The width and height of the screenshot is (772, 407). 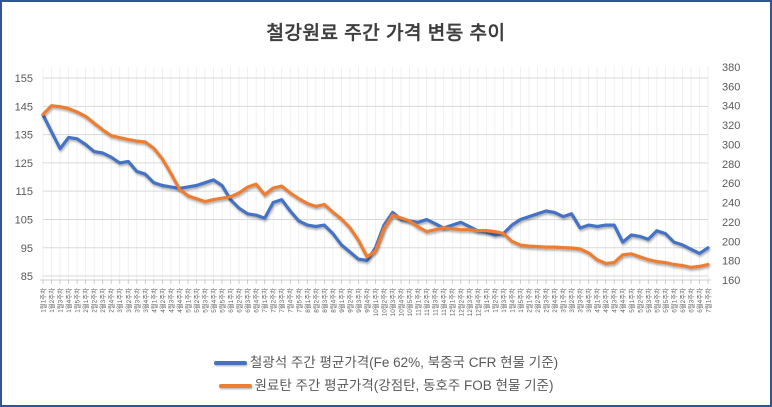 I want to click on svg-text: 9월1주차, so click(x=341, y=300).